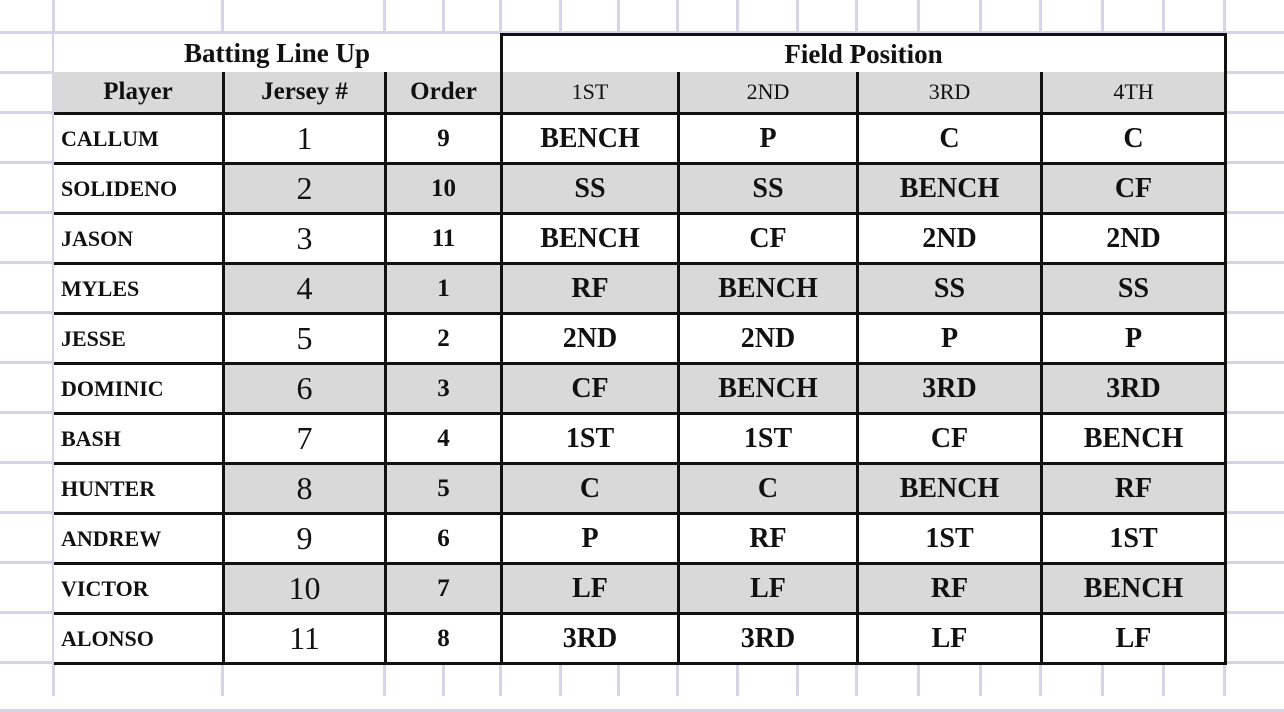  What do you see at coordinates (588, 93) in the screenshot?
I see `column-header-1st: 1ST` at bounding box center [588, 93].